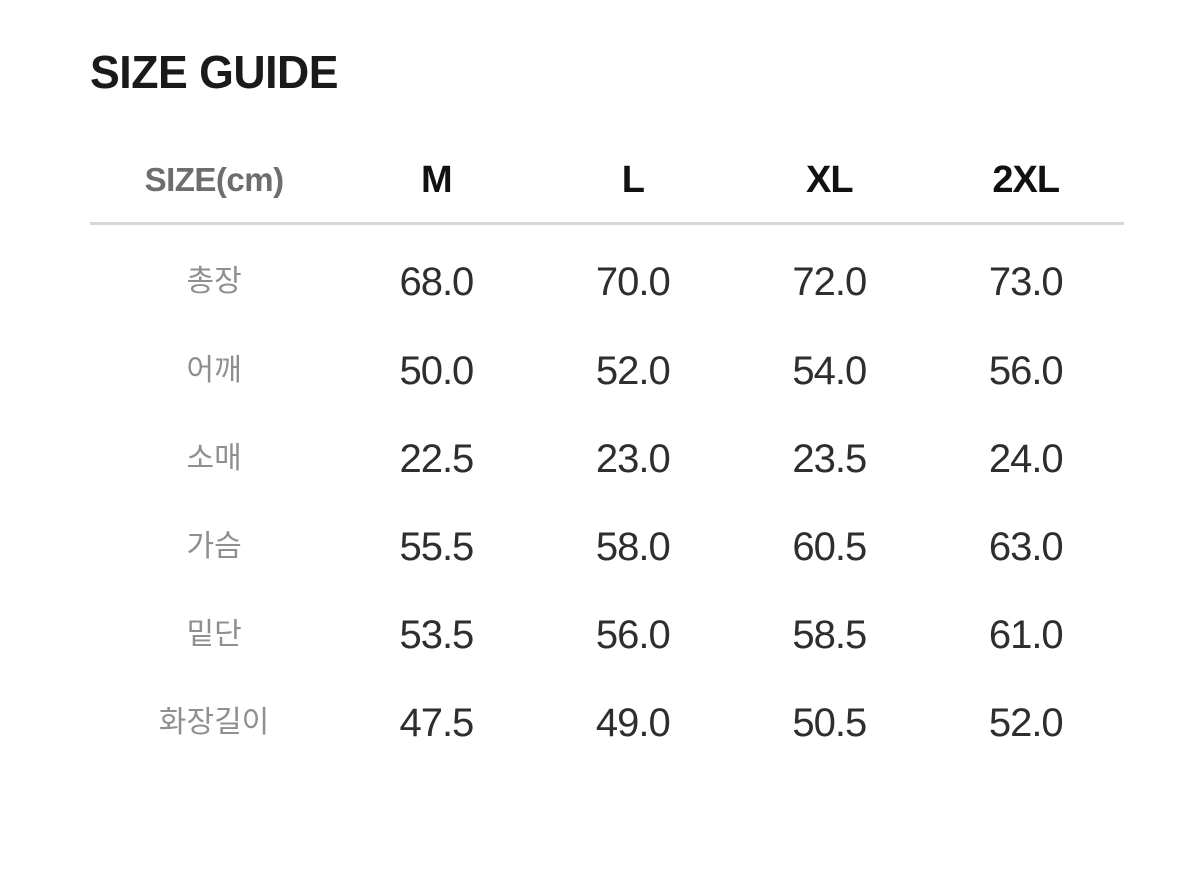 The image size is (1200, 877). I want to click on row-label: 화장길이, so click(214, 722).